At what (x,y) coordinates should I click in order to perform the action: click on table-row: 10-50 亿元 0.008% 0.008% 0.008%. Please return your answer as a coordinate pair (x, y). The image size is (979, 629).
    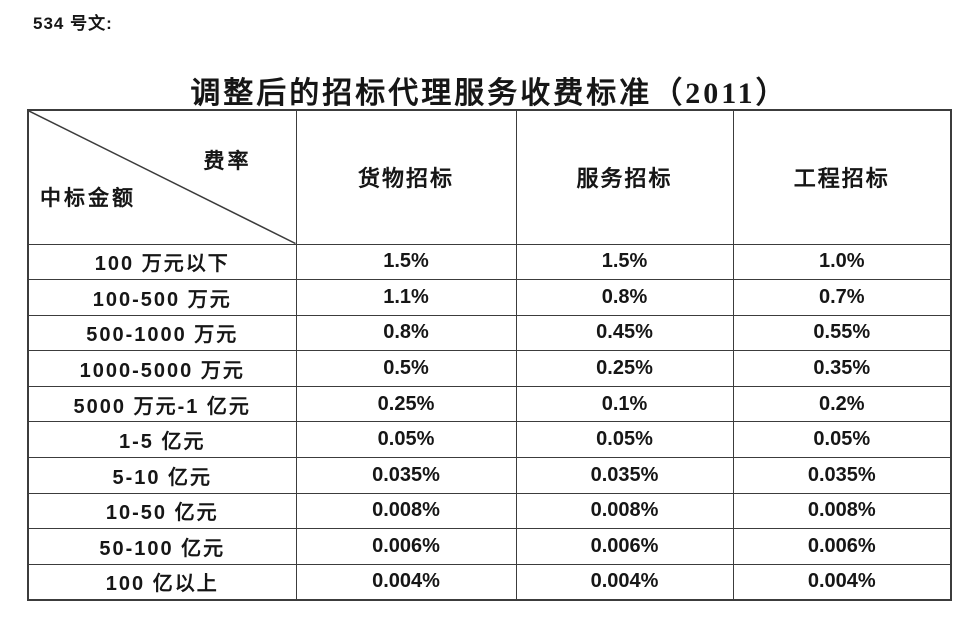
    Looking at the image, I should click on (489, 511).